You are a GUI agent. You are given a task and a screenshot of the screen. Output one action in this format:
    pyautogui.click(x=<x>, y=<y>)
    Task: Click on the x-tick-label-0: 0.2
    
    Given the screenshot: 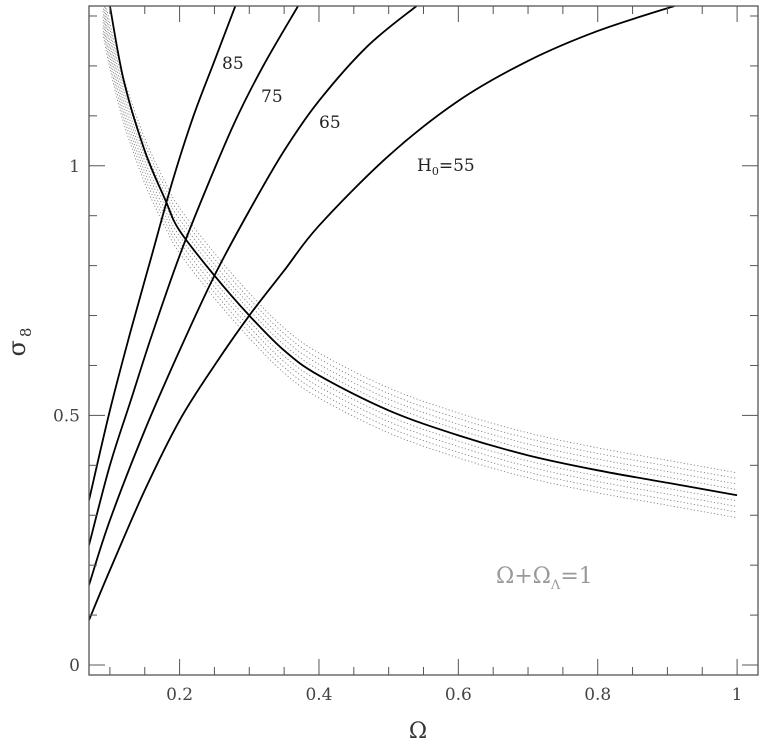 What is the action you would take?
    pyautogui.click(x=179, y=695)
    